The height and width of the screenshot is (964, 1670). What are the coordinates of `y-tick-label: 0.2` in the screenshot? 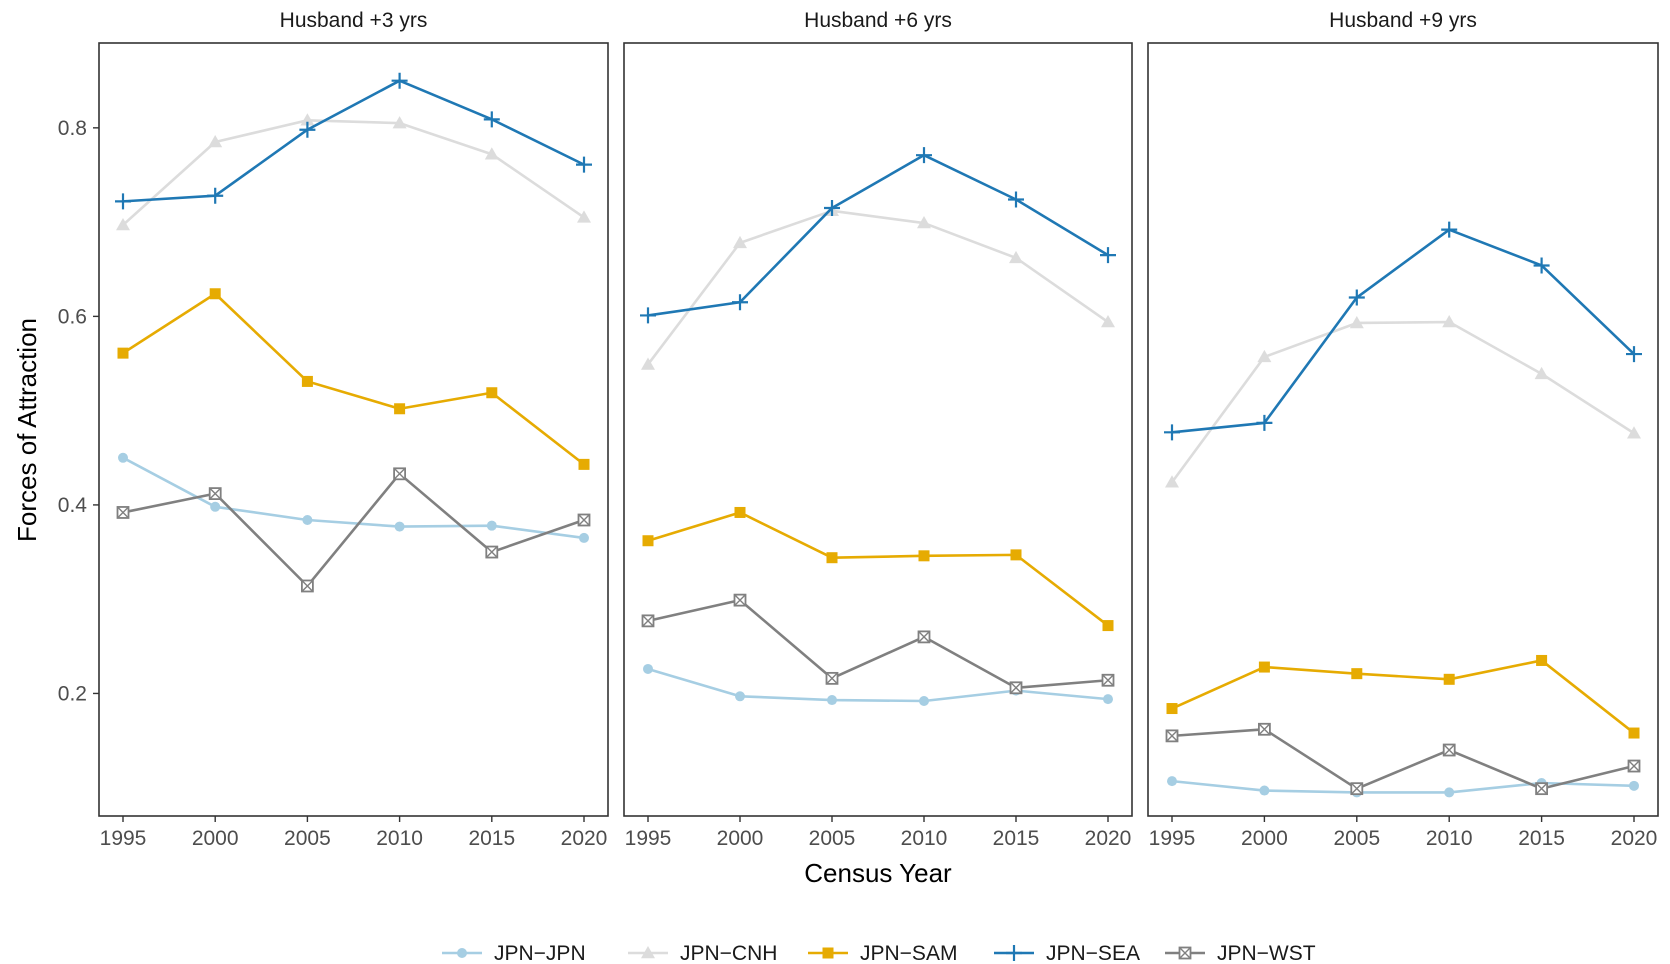 It's located at (72, 693).